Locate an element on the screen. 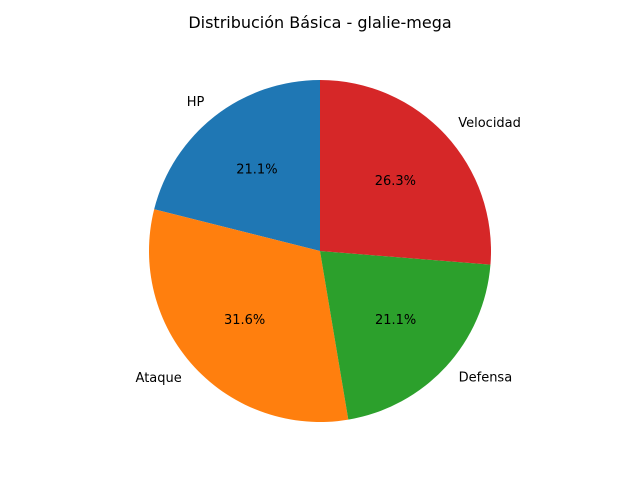 The height and width of the screenshot is (485, 640). slice-percent-velocidad: 26.3% is located at coordinates (395, 181).